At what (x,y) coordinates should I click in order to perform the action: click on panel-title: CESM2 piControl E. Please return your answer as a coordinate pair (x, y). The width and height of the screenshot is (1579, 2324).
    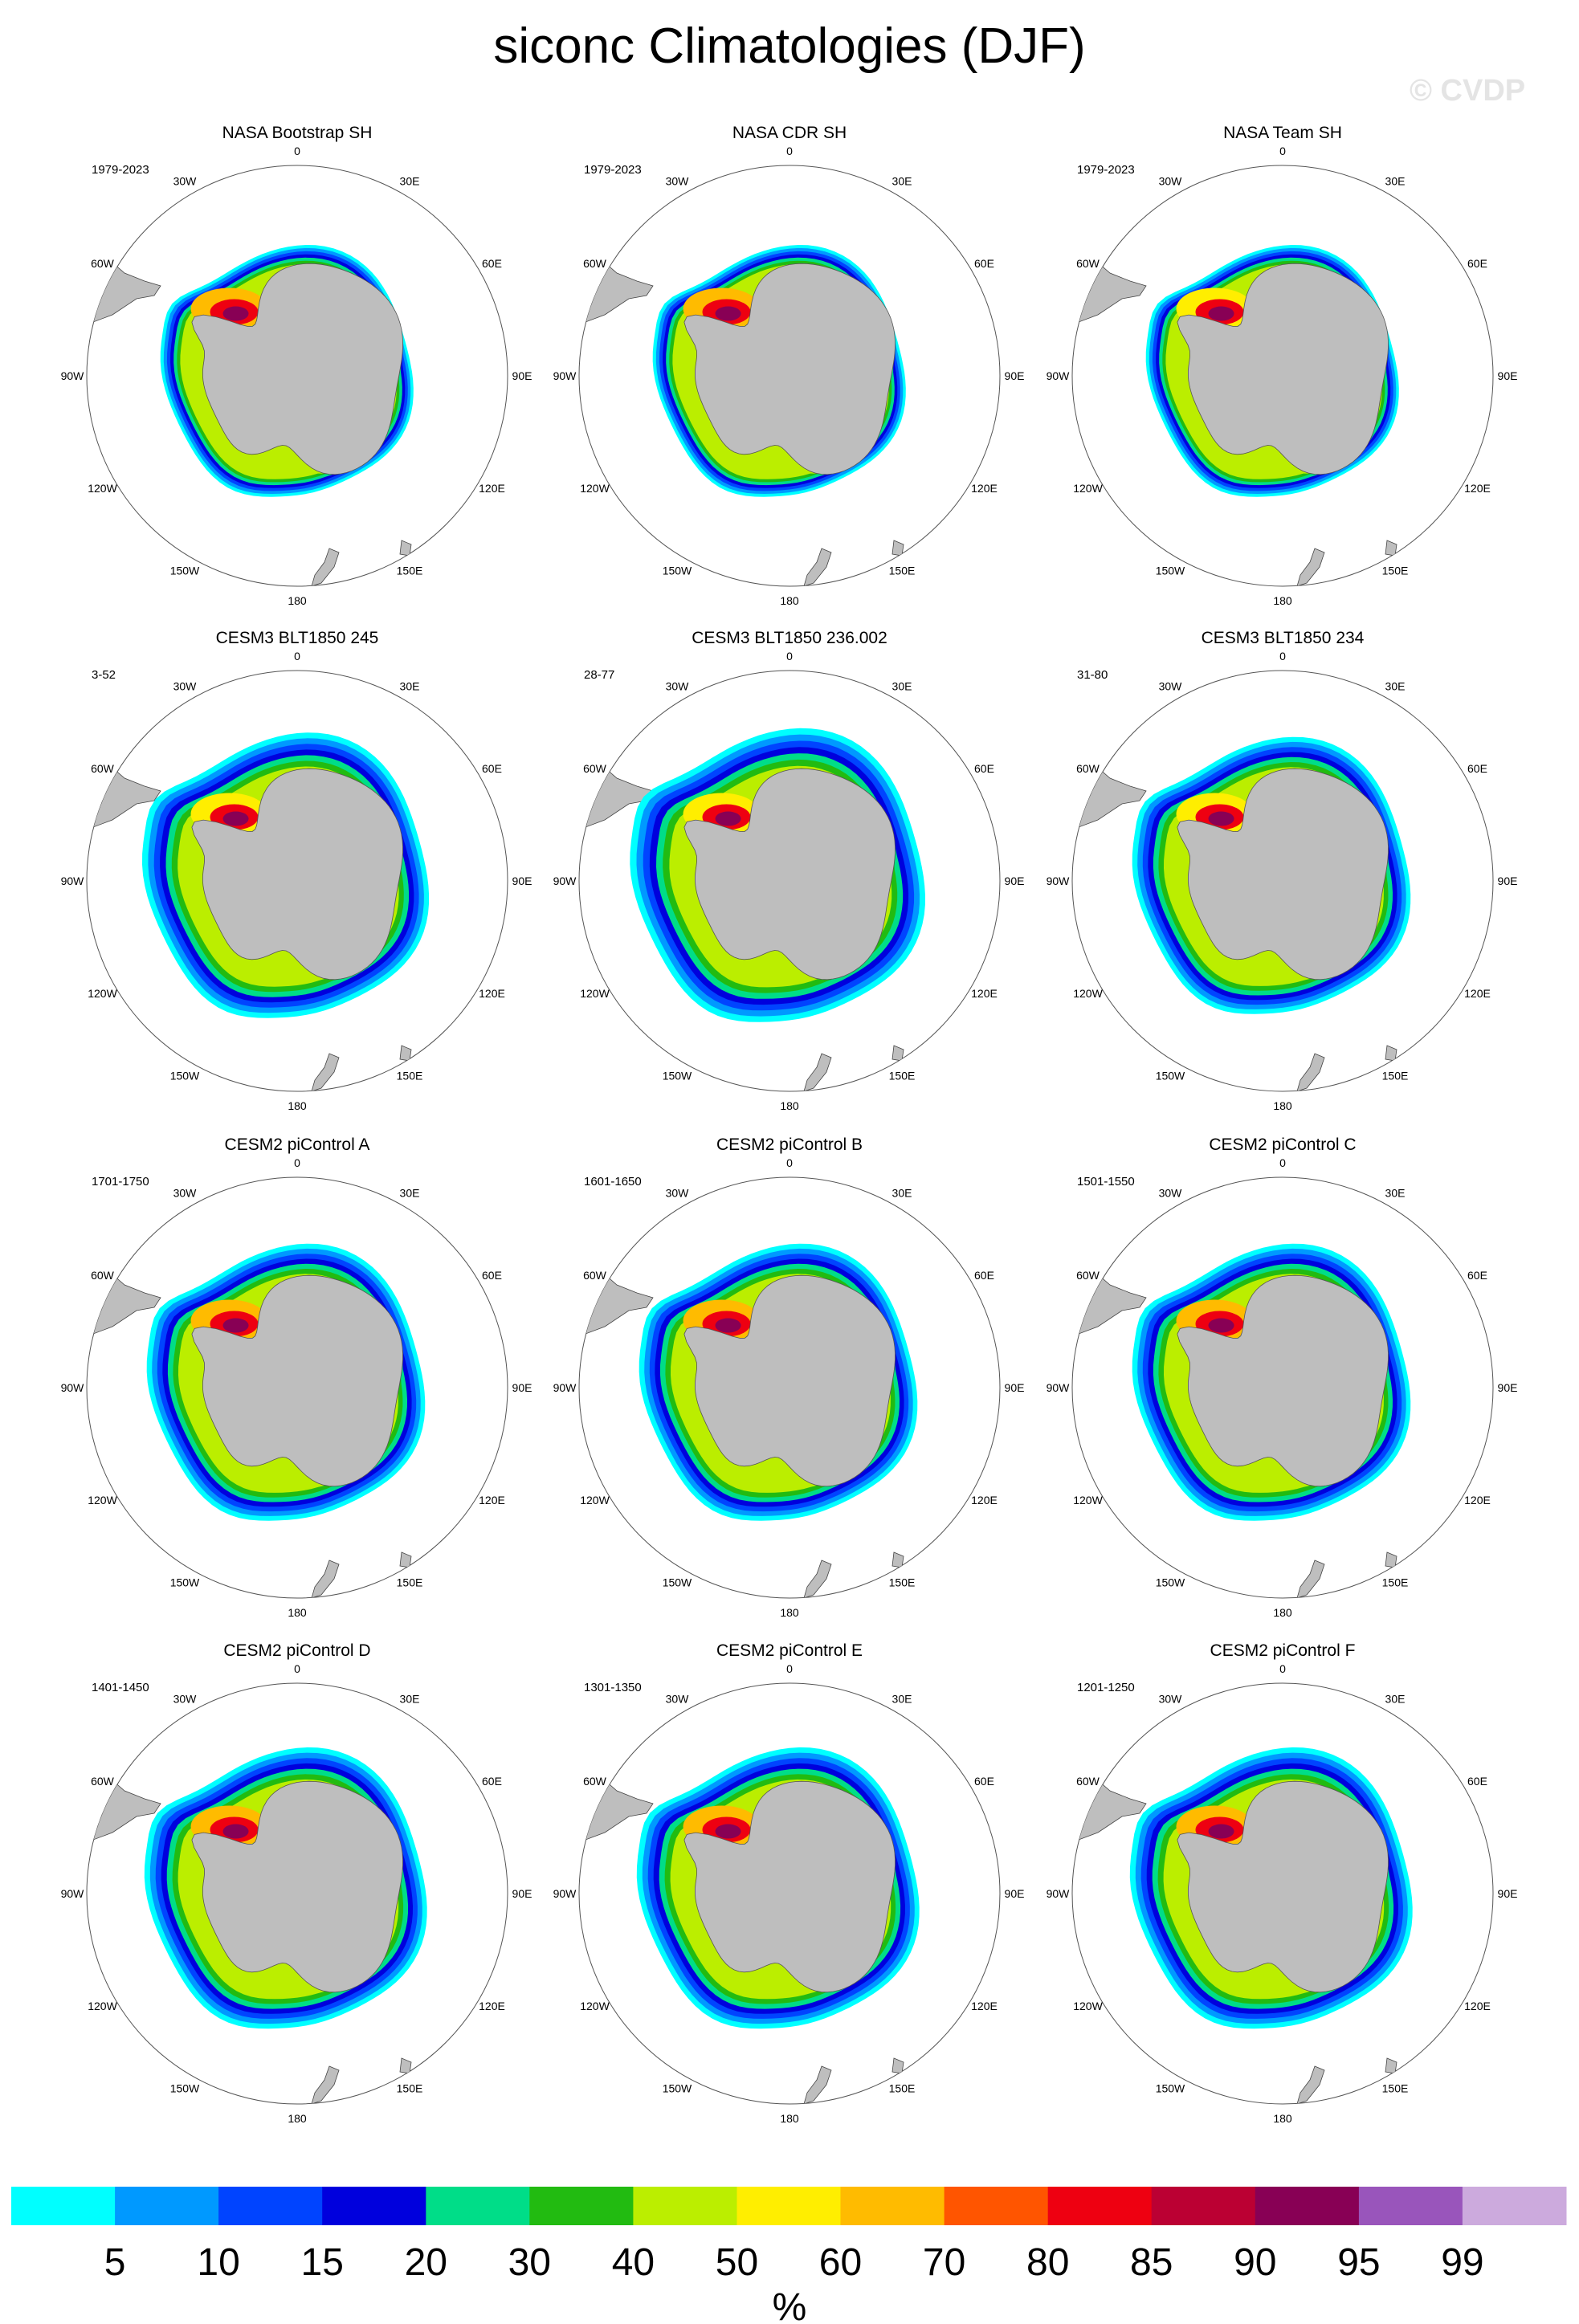
    Looking at the image, I should click on (789, 1651).